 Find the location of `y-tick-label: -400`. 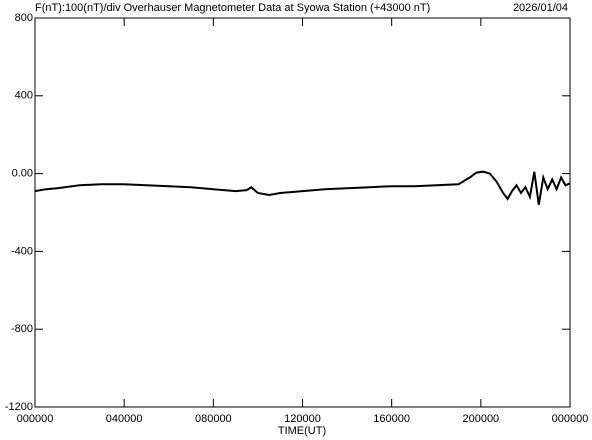

y-tick-label: -400 is located at coordinates (22, 251).